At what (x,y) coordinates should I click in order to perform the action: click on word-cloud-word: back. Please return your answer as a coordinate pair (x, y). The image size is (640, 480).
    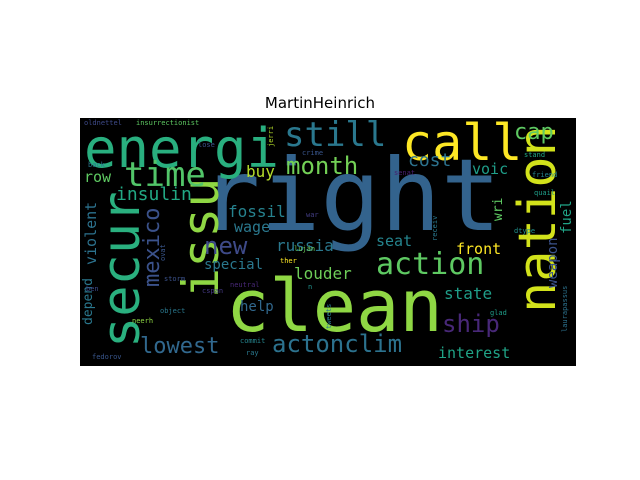
    Looking at the image, I should click on (96, 165).